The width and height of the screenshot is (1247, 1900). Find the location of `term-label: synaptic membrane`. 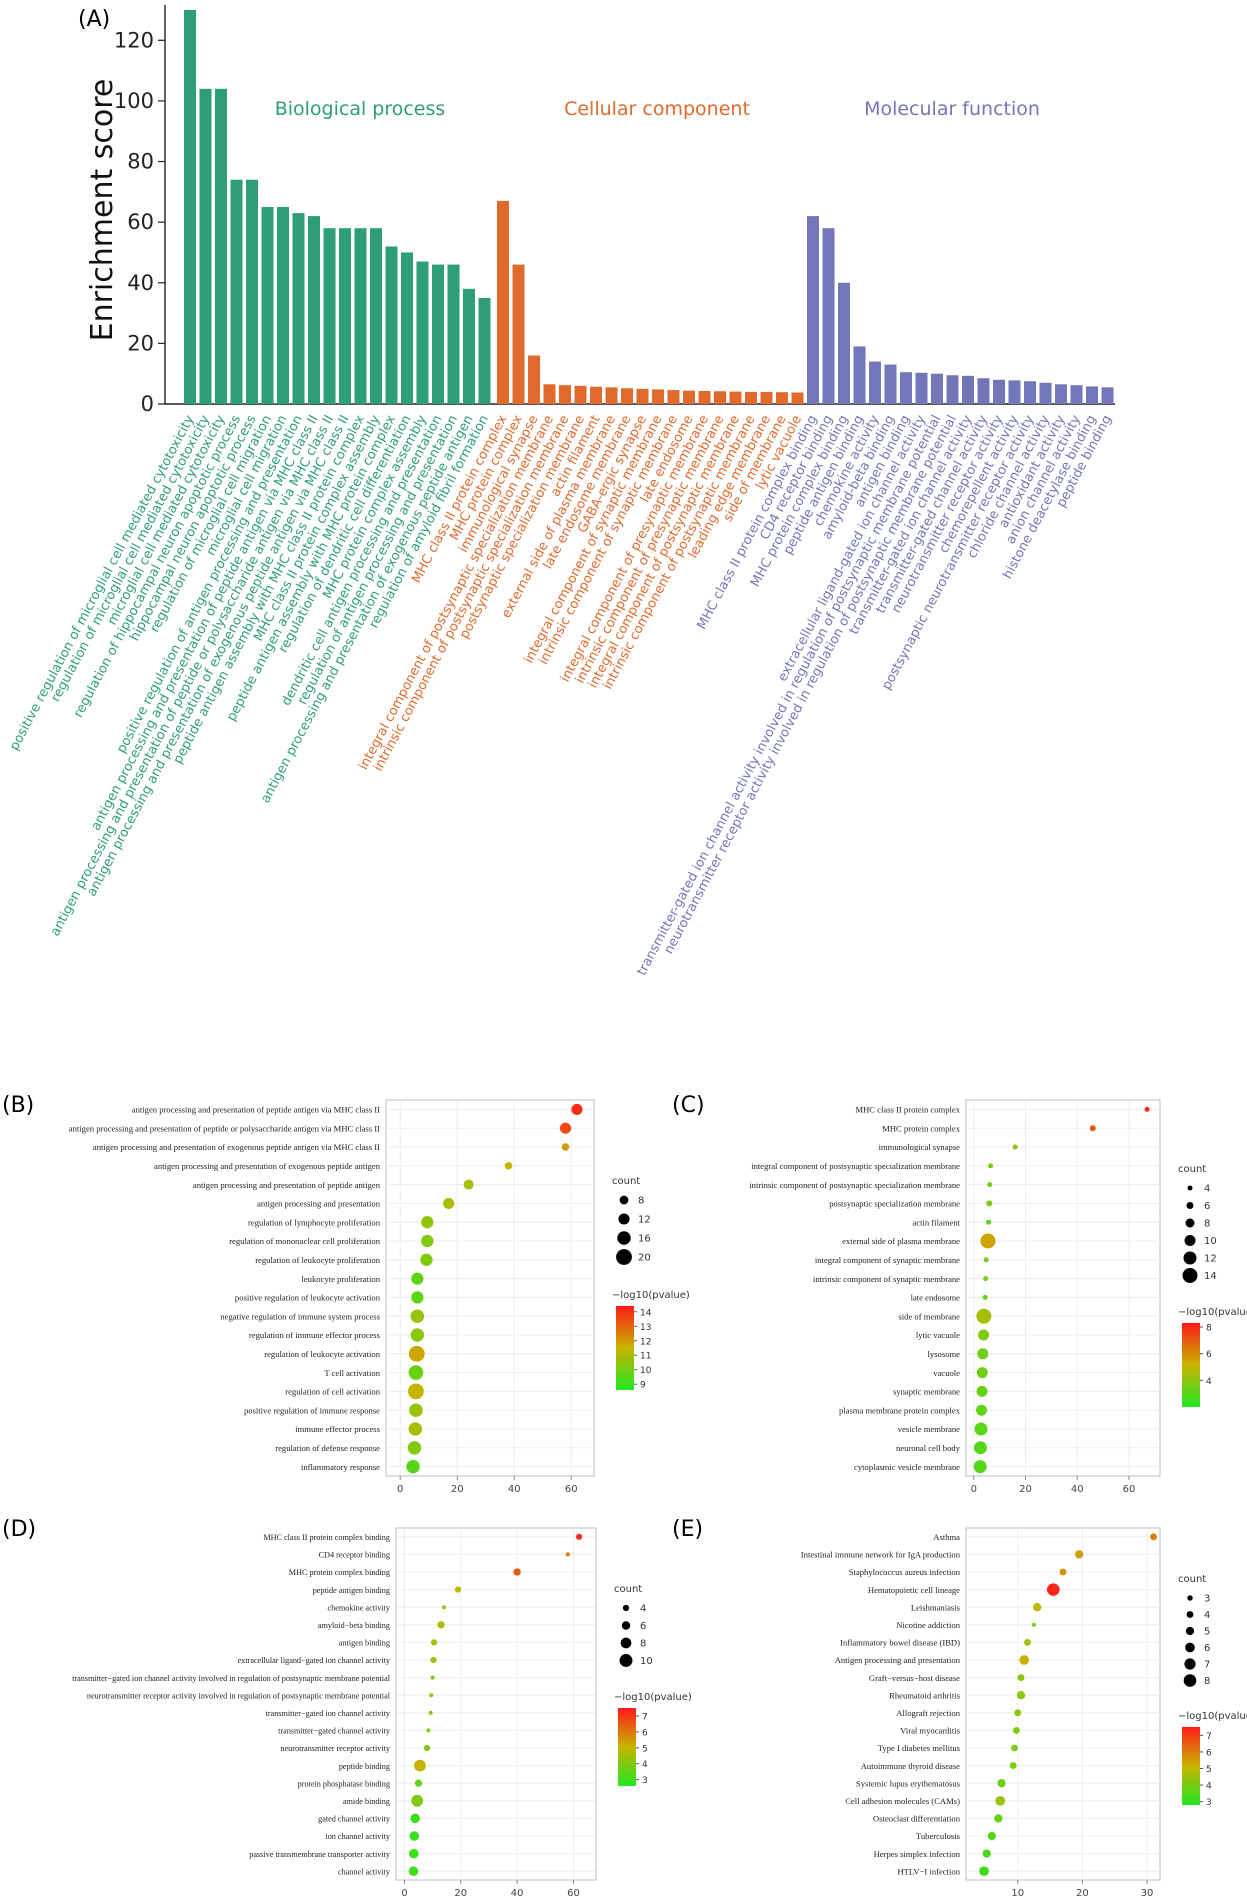

term-label: synaptic membrane is located at coordinates (926, 1392).